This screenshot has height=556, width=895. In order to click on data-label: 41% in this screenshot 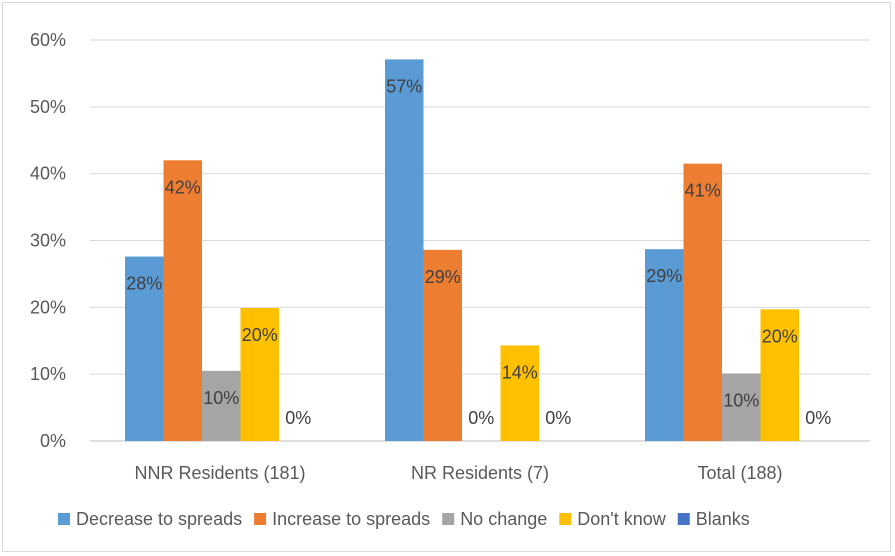, I will do `click(703, 191)`.